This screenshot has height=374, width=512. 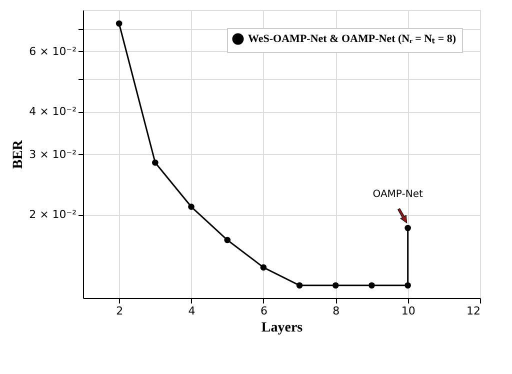 What do you see at coordinates (282, 328) in the screenshot?
I see `x-axis-title: Layers` at bounding box center [282, 328].